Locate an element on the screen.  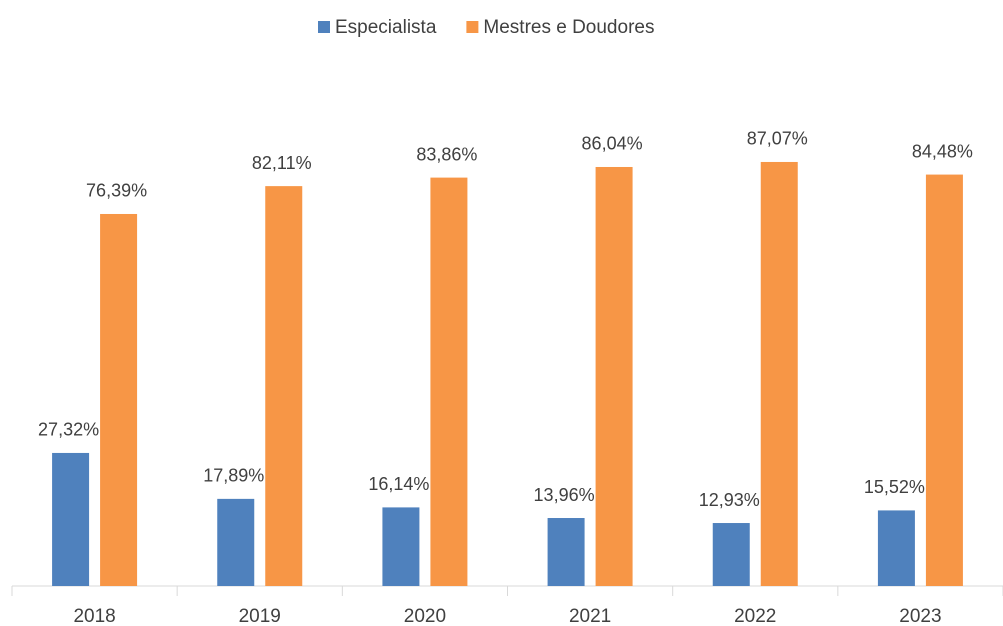
value-label: 27,32% is located at coordinates (68, 430).